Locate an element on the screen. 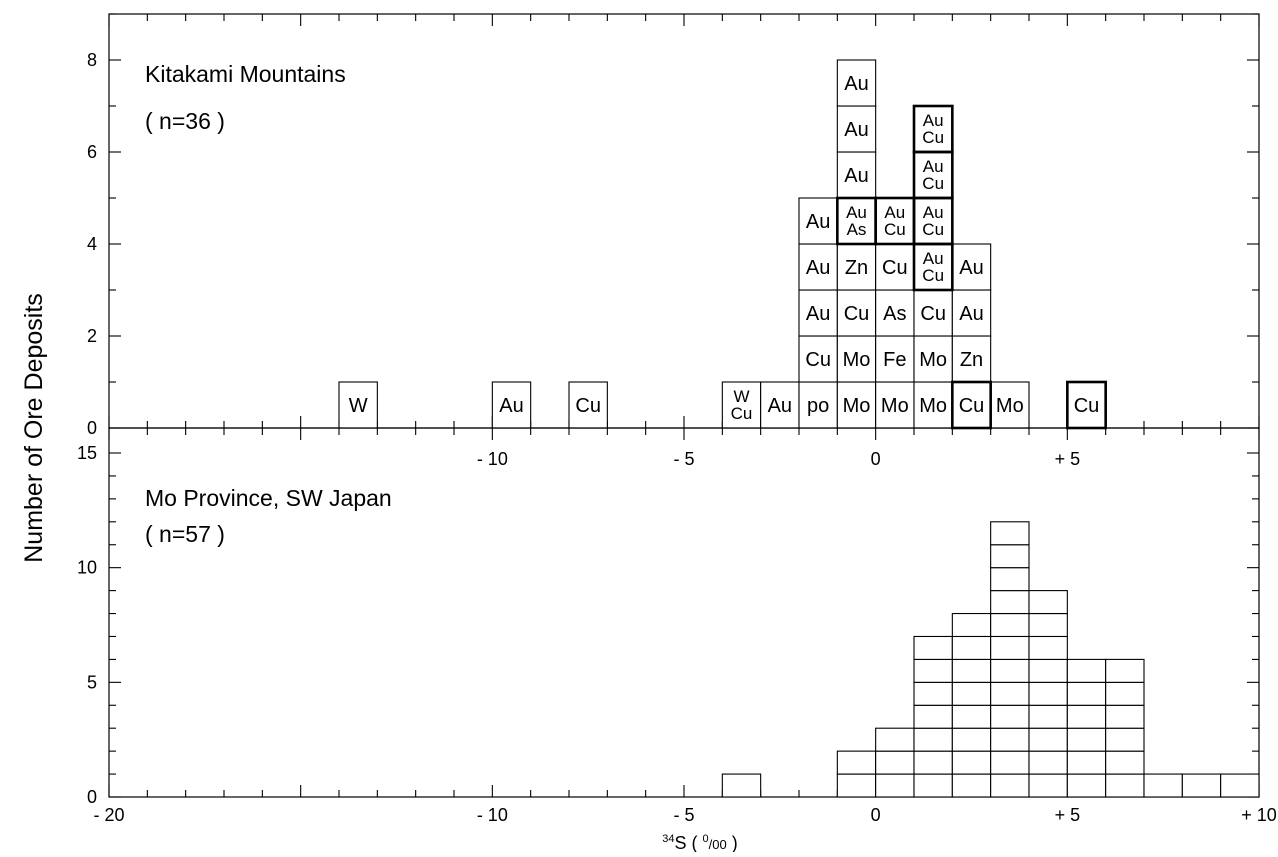  x-axis-label-isotope-sup: 34 is located at coordinates (668, 839).